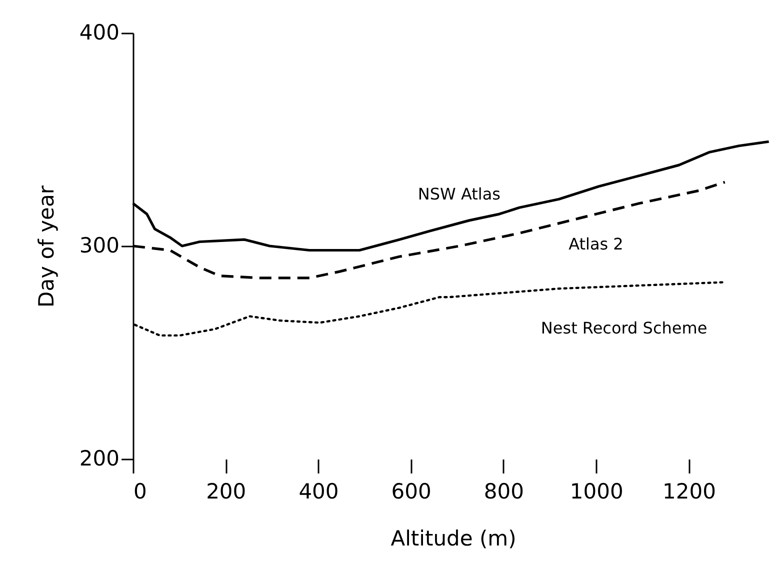  Describe the element at coordinates (596, 244) in the screenshot. I see `series-label: Atlas 2` at that location.